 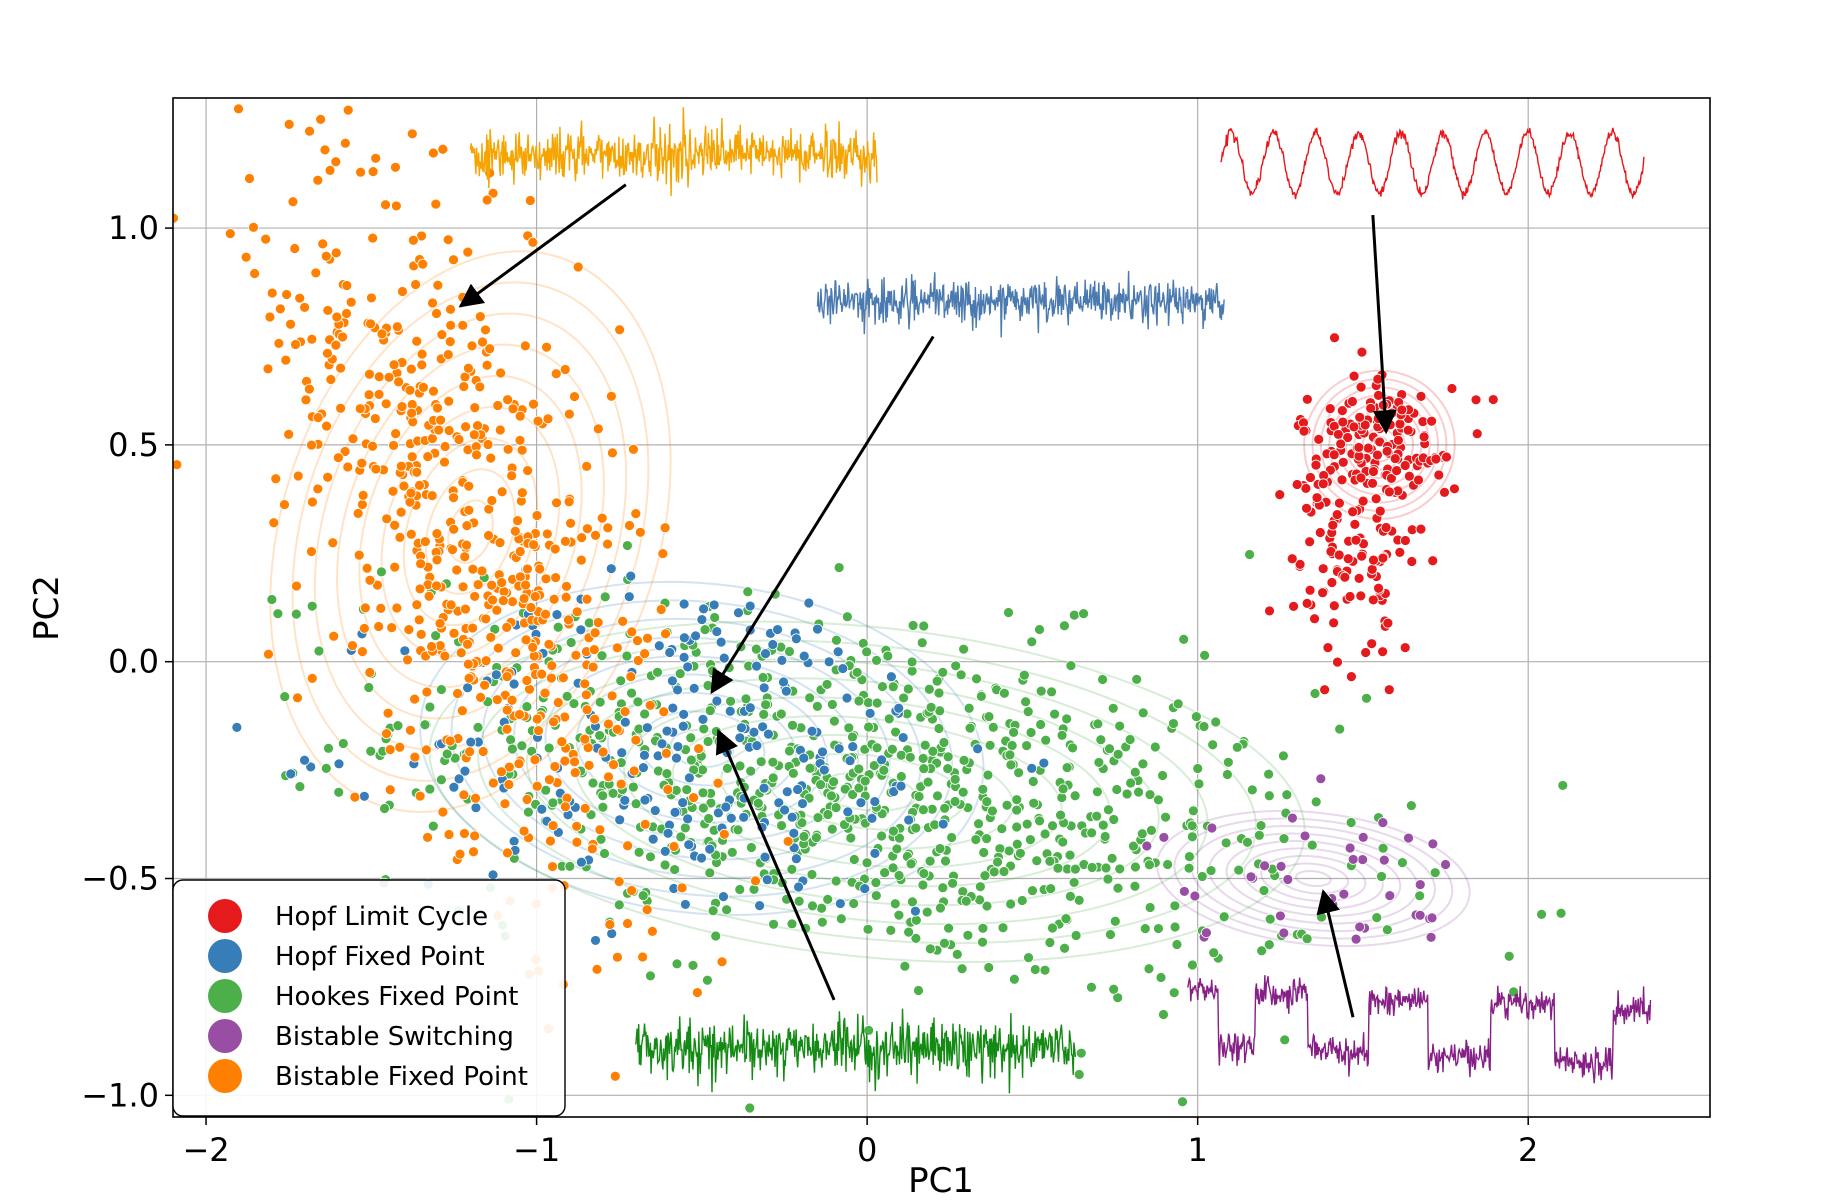 What do you see at coordinates (542, 245) in the screenshot?
I see `annotation-arrow` at bounding box center [542, 245].